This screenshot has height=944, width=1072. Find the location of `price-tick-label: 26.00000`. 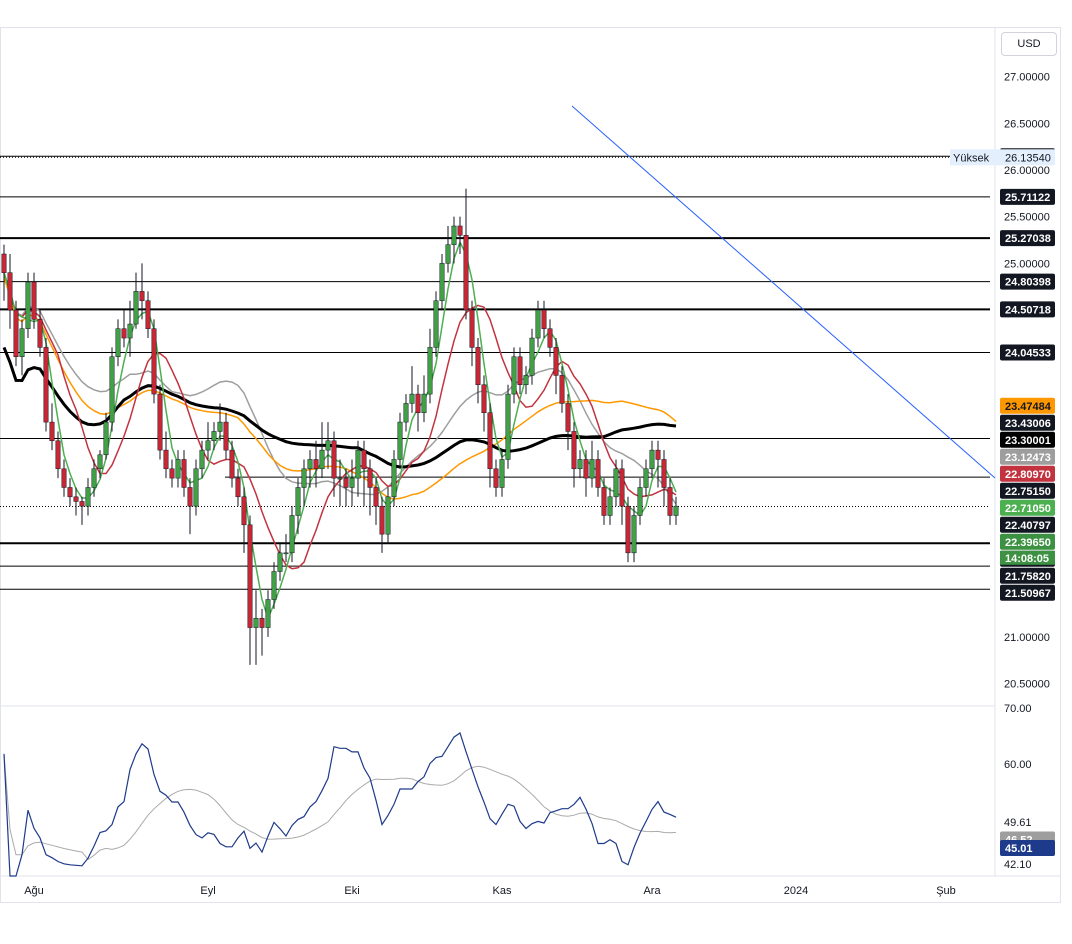

price-tick-label: 26.00000 is located at coordinates (1027, 171).